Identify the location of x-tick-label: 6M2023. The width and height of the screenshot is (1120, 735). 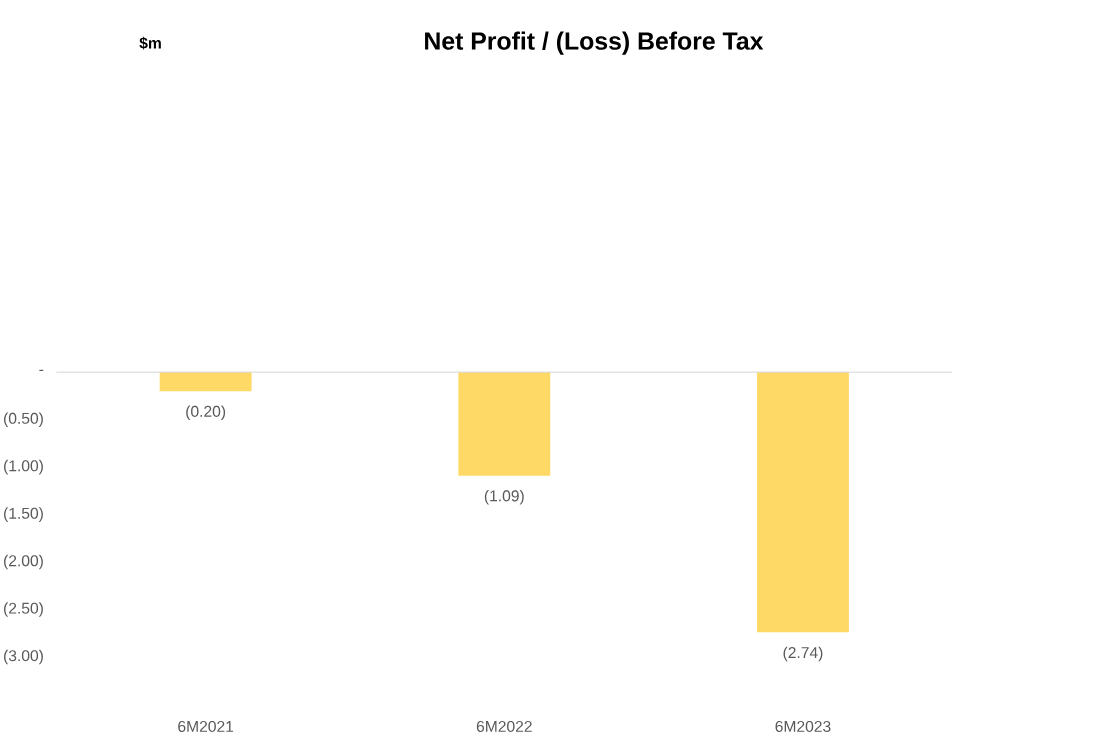
(803, 726).